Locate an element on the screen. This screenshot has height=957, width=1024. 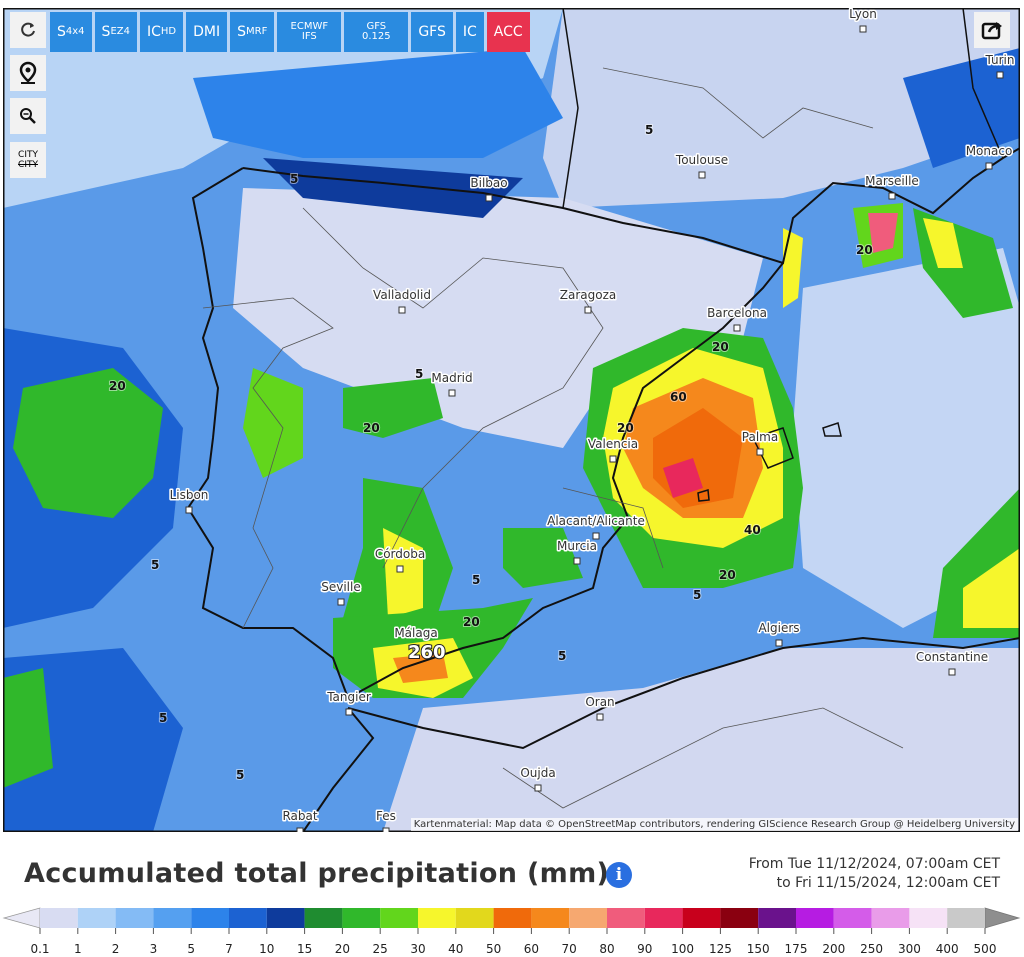
model-button: ECMWF IFS is located at coordinates (309, 32).